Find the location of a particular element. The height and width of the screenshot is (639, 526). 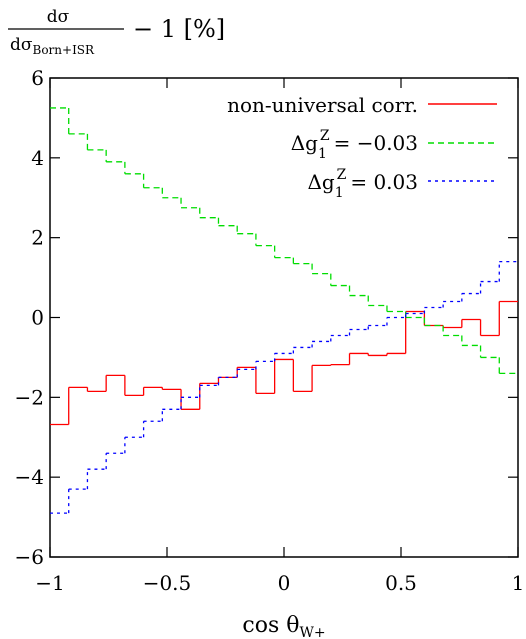

y-tick-label: 6 is located at coordinates (37, 78).